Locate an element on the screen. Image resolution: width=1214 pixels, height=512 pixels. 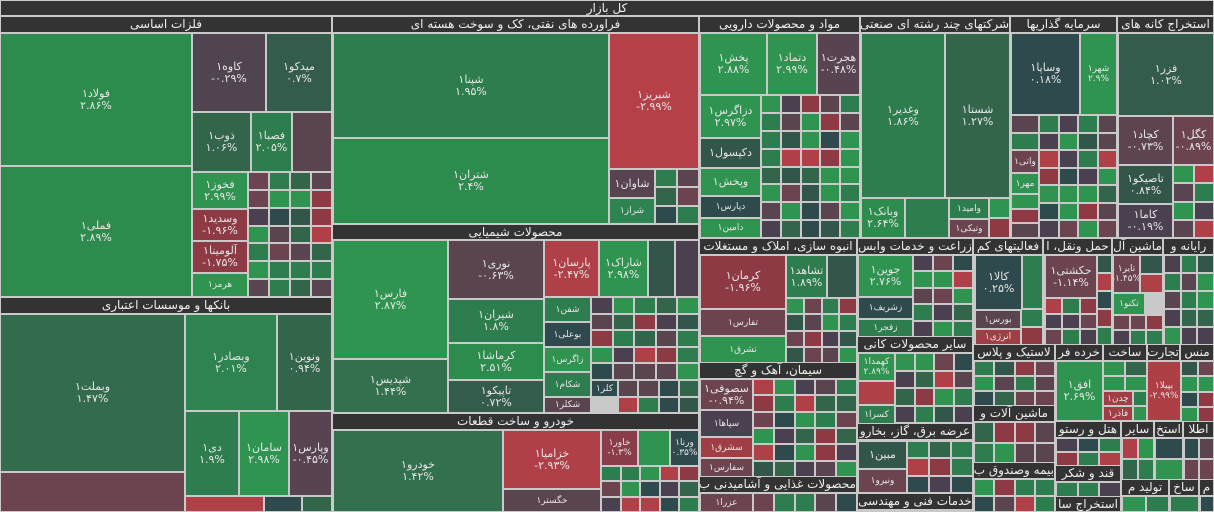
stock-tile: دپارس۱ is located at coordinates (730, 207).